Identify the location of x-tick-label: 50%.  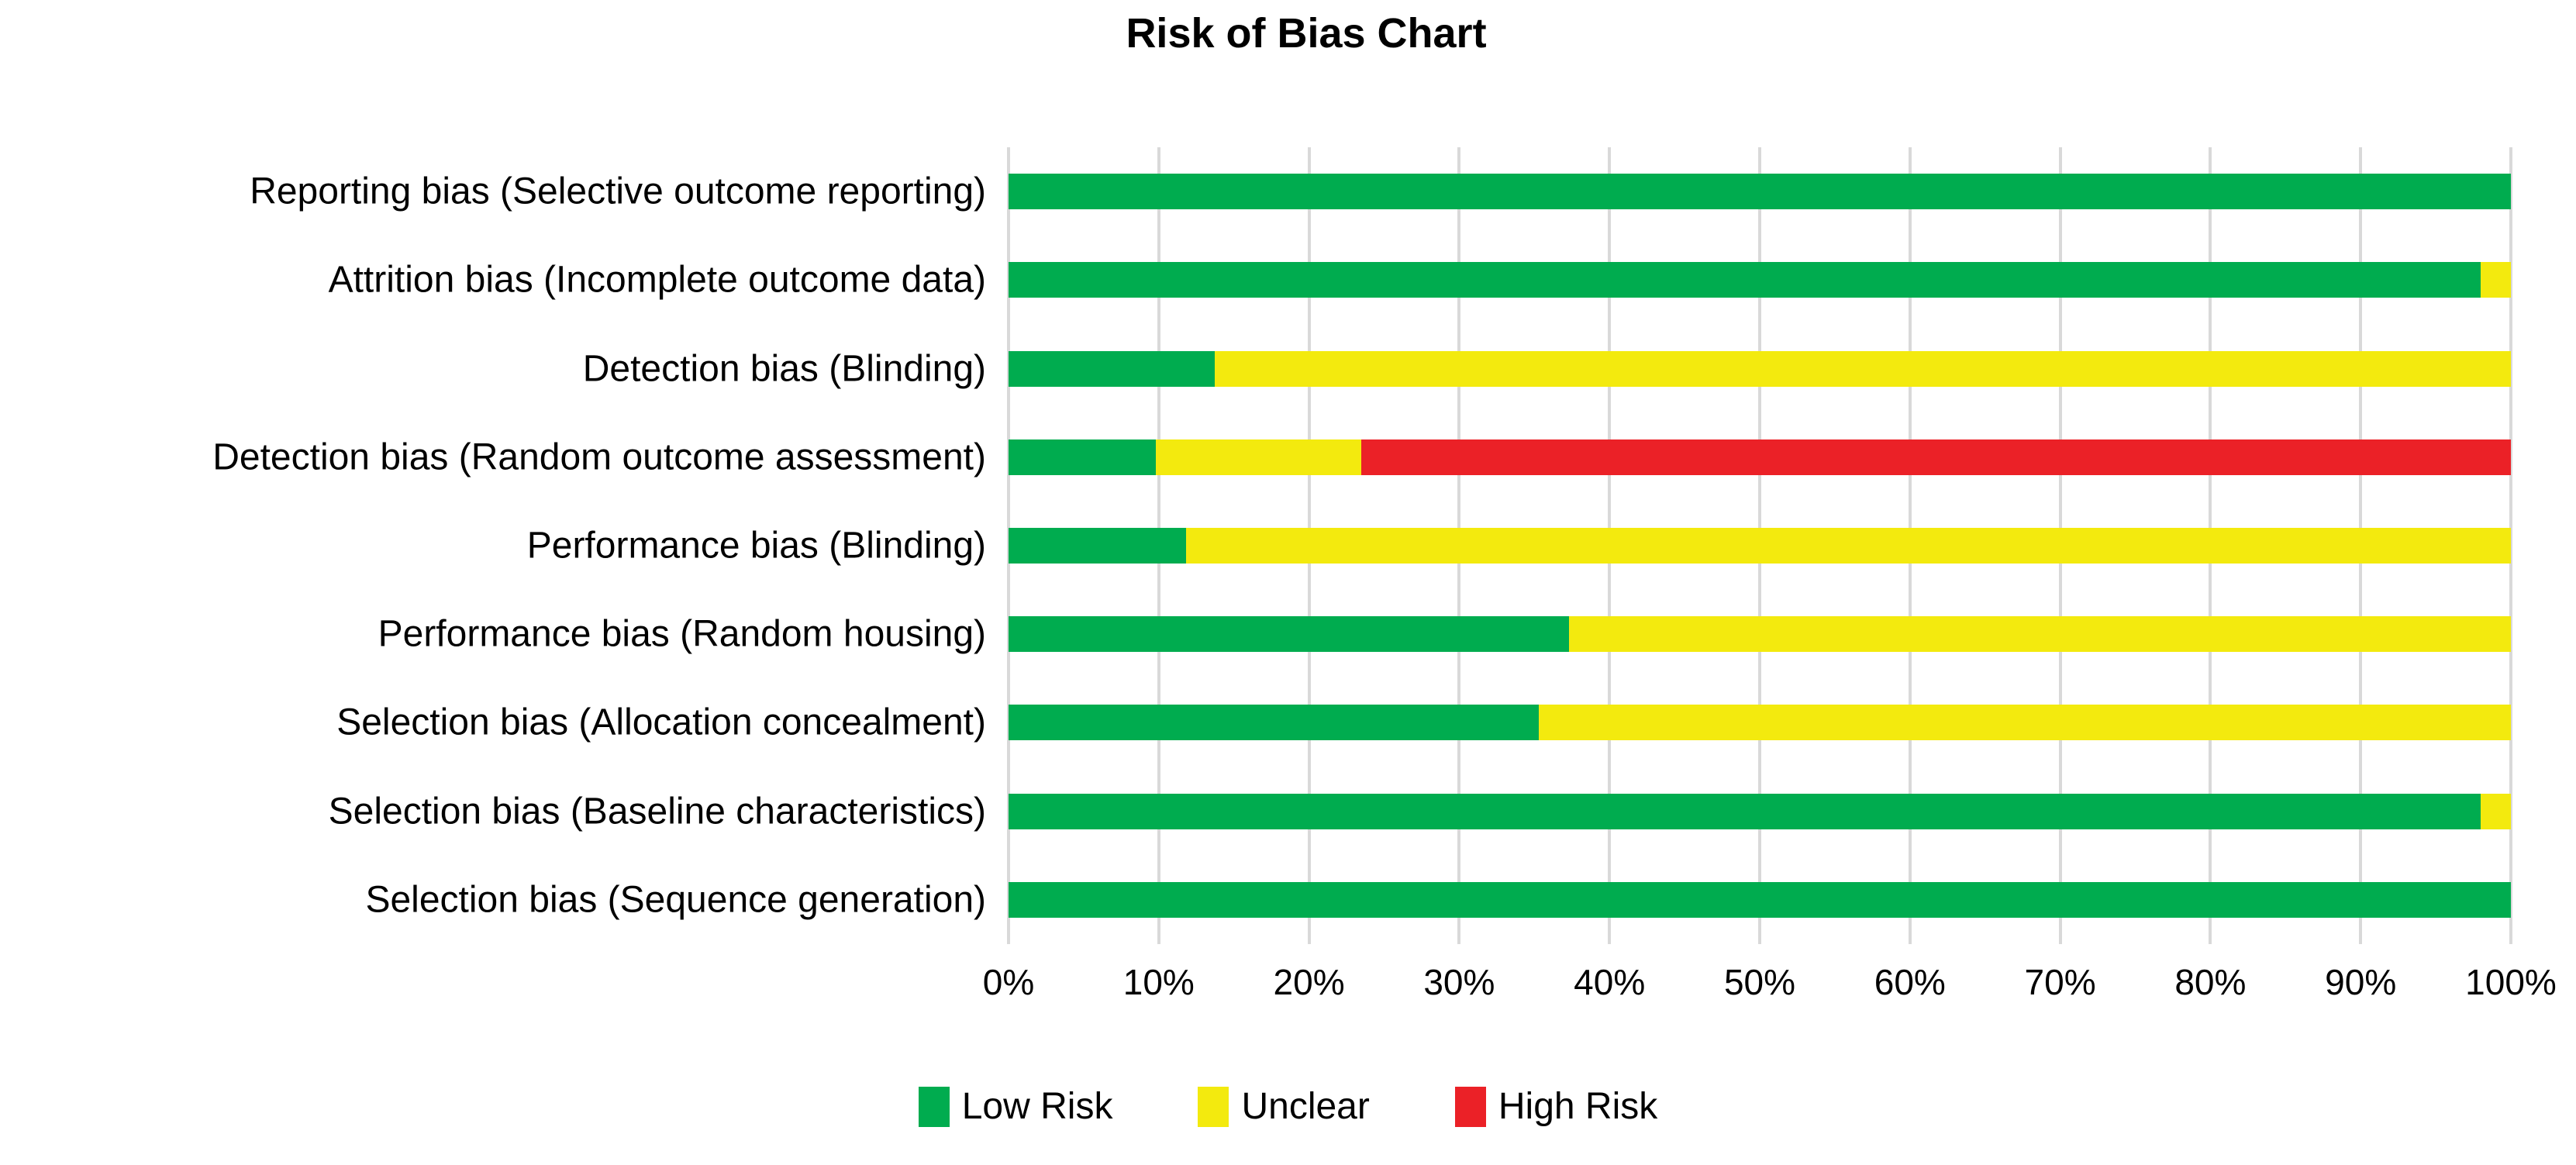
(1759, 982).